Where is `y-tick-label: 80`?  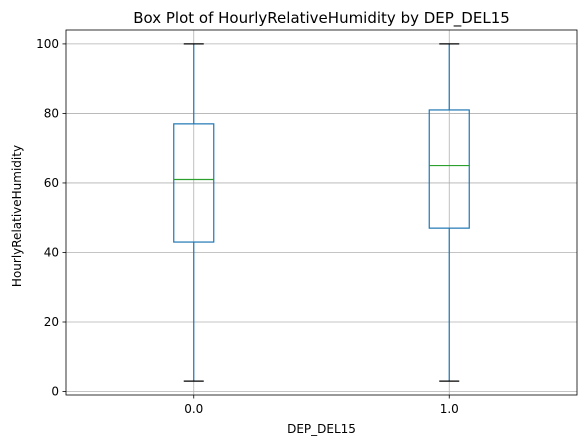 y-tick-label: 80 is located at coordinates (51, 113).